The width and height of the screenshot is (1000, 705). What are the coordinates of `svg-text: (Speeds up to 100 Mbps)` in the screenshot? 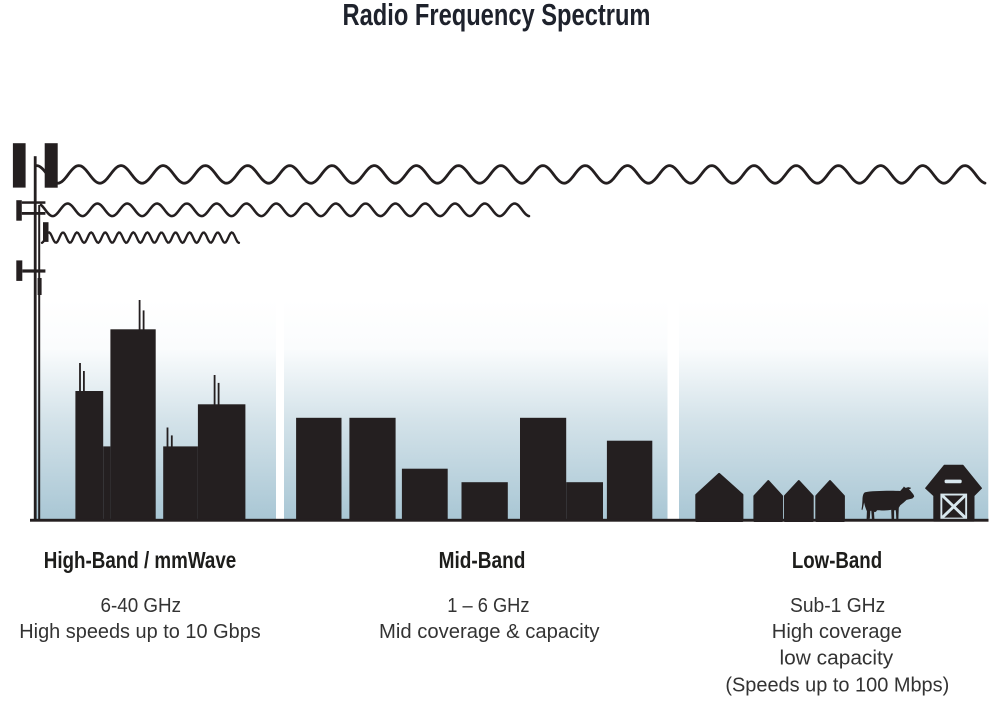 It's located at (837, 685).